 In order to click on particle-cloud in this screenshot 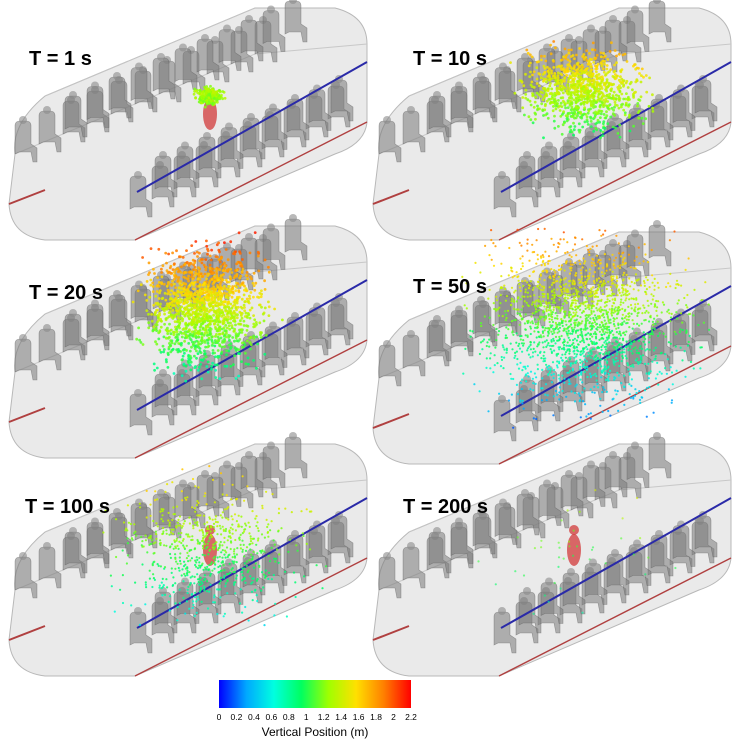, I will do `click(207, 307)`.